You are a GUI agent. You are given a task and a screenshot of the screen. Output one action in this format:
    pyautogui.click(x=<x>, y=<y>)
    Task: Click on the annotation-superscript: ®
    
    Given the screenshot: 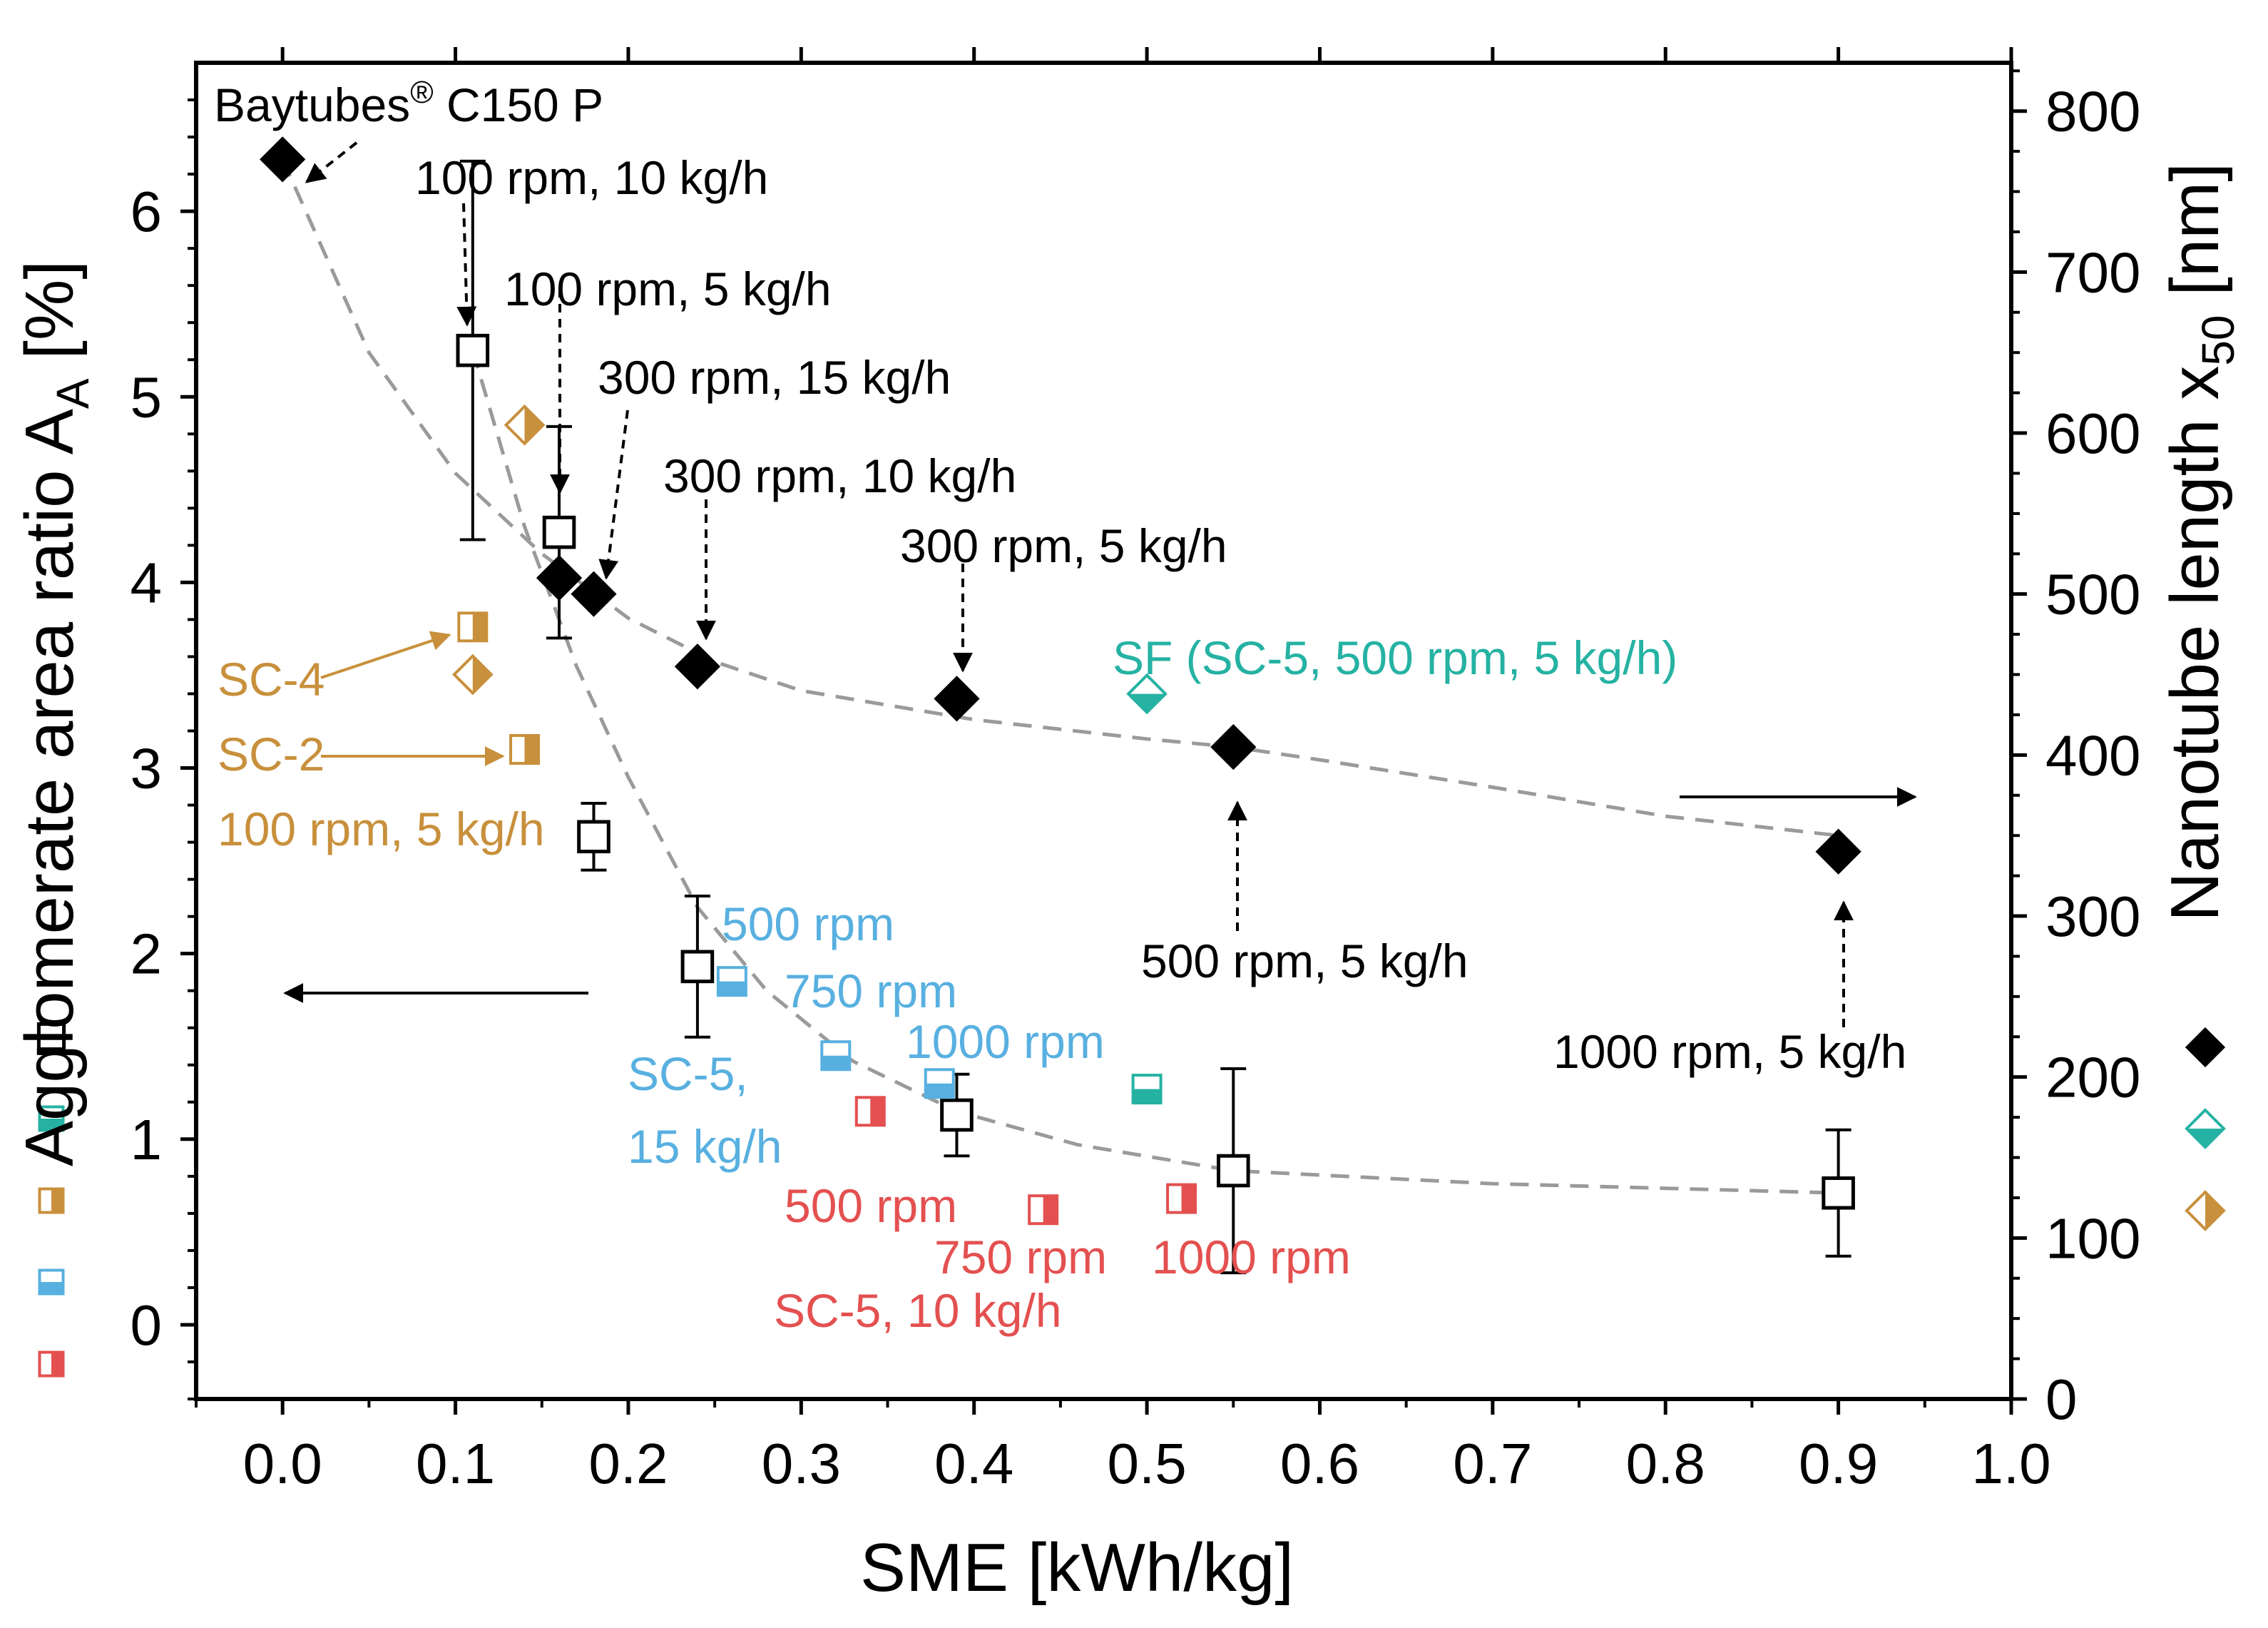 What is the action you would take?
    pyautogui.click(x=421, y=92)
    